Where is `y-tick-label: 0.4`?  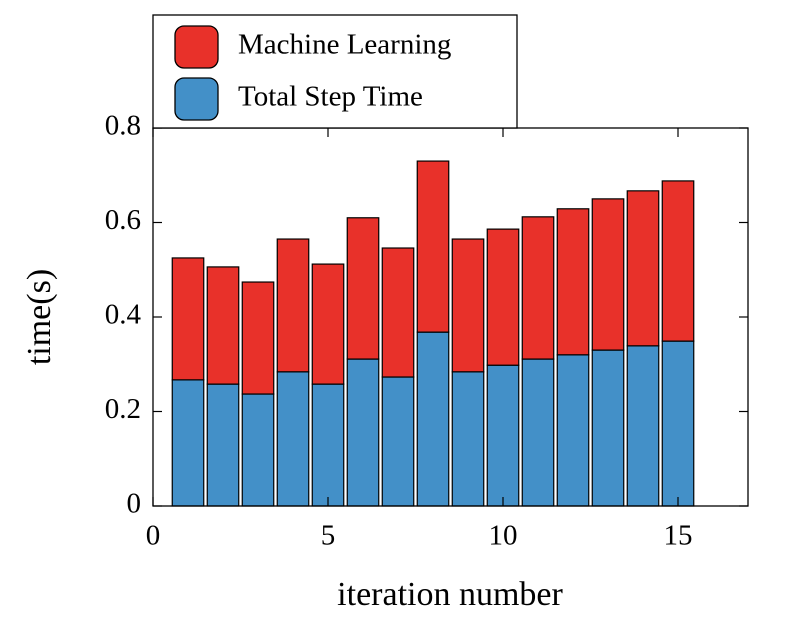
y-tick-label: 0.4 is located at coordinates (123, 315).